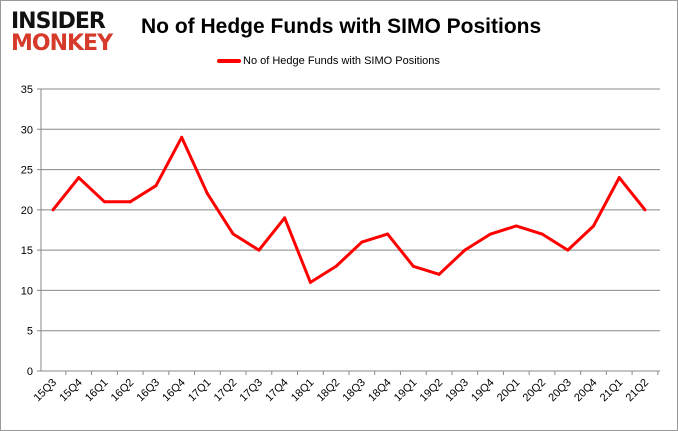  What do you see at coordinates (341, 26) in the screenshot?
I see `chart-title: No of Hedge Funds with SIMO Positions` at bounding box center [341, 26].